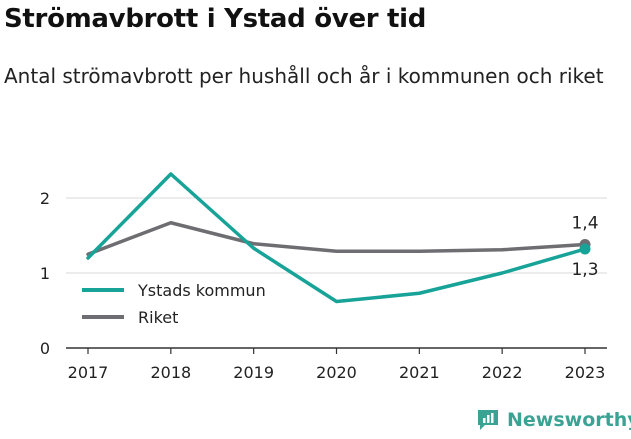 The image size is (631, 439). Describe the element at coordinates (585, 372) in the screenshot. I see `x-tick-label: 2023` at that location.